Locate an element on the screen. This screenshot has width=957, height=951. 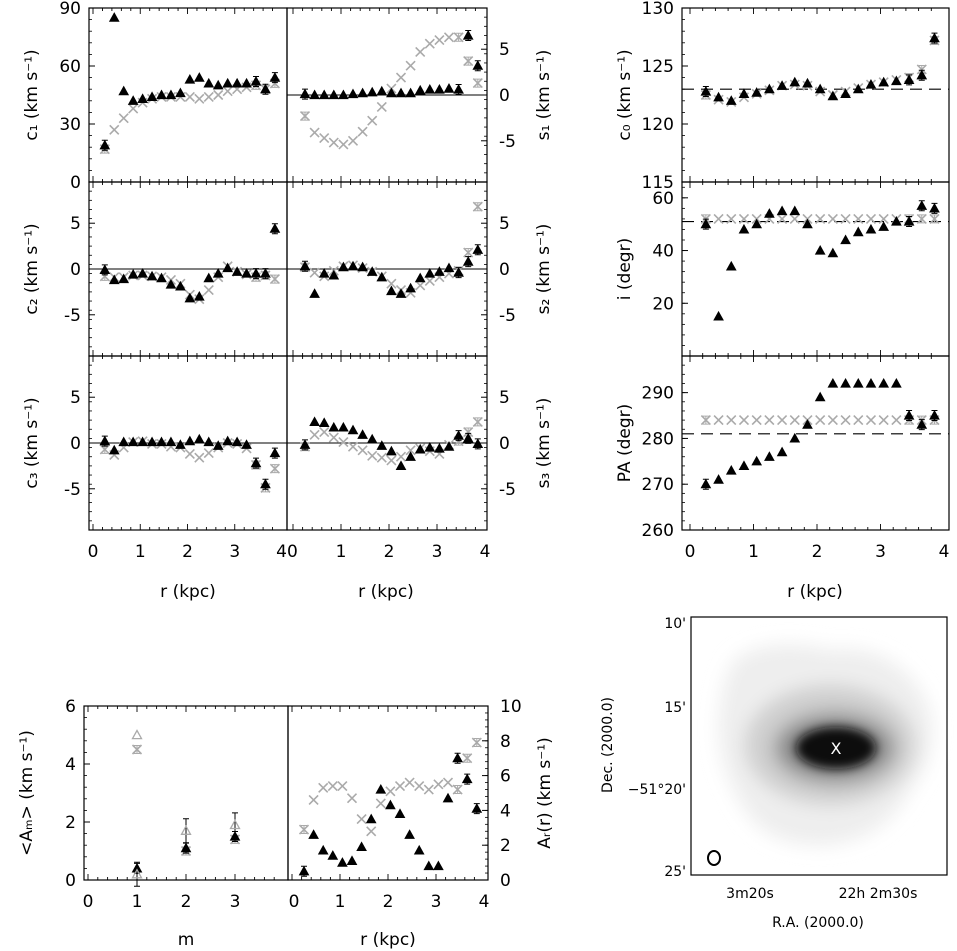
ytick-label-am-0: 0 is located at coordinates (70, 881).